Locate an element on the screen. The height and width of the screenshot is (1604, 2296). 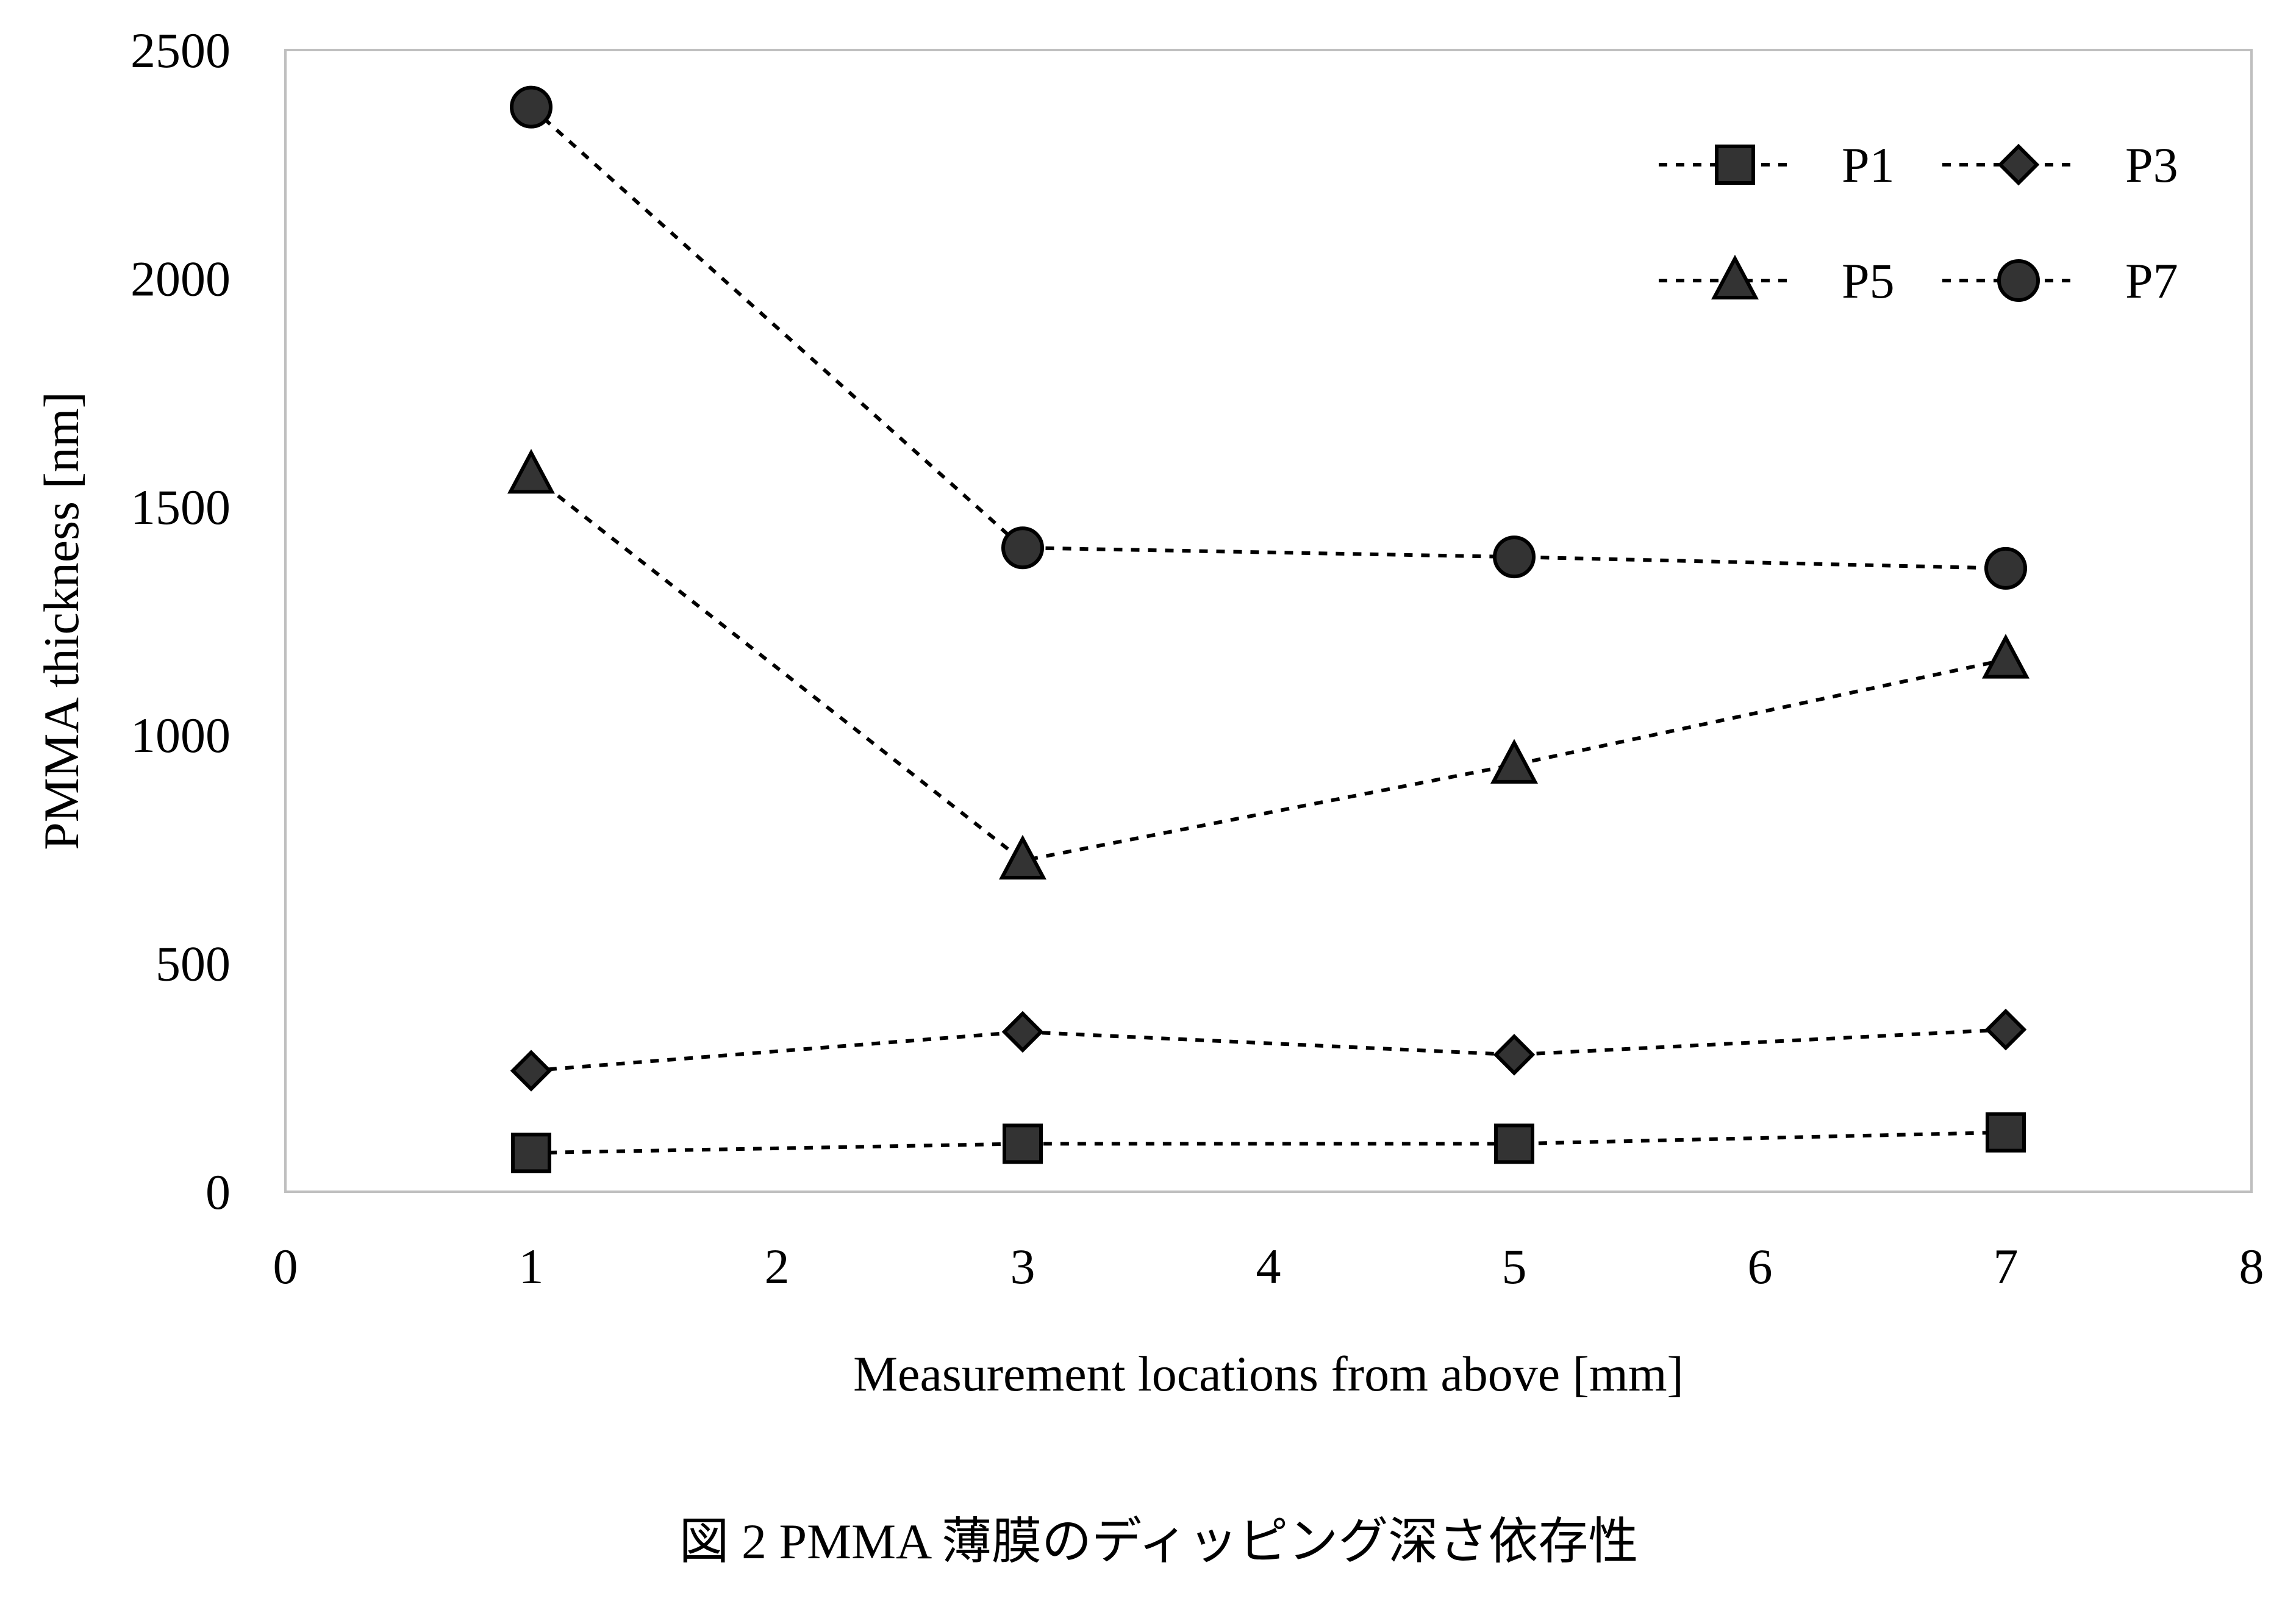
series-line-p3 is located at coordinates (1268, 1050).